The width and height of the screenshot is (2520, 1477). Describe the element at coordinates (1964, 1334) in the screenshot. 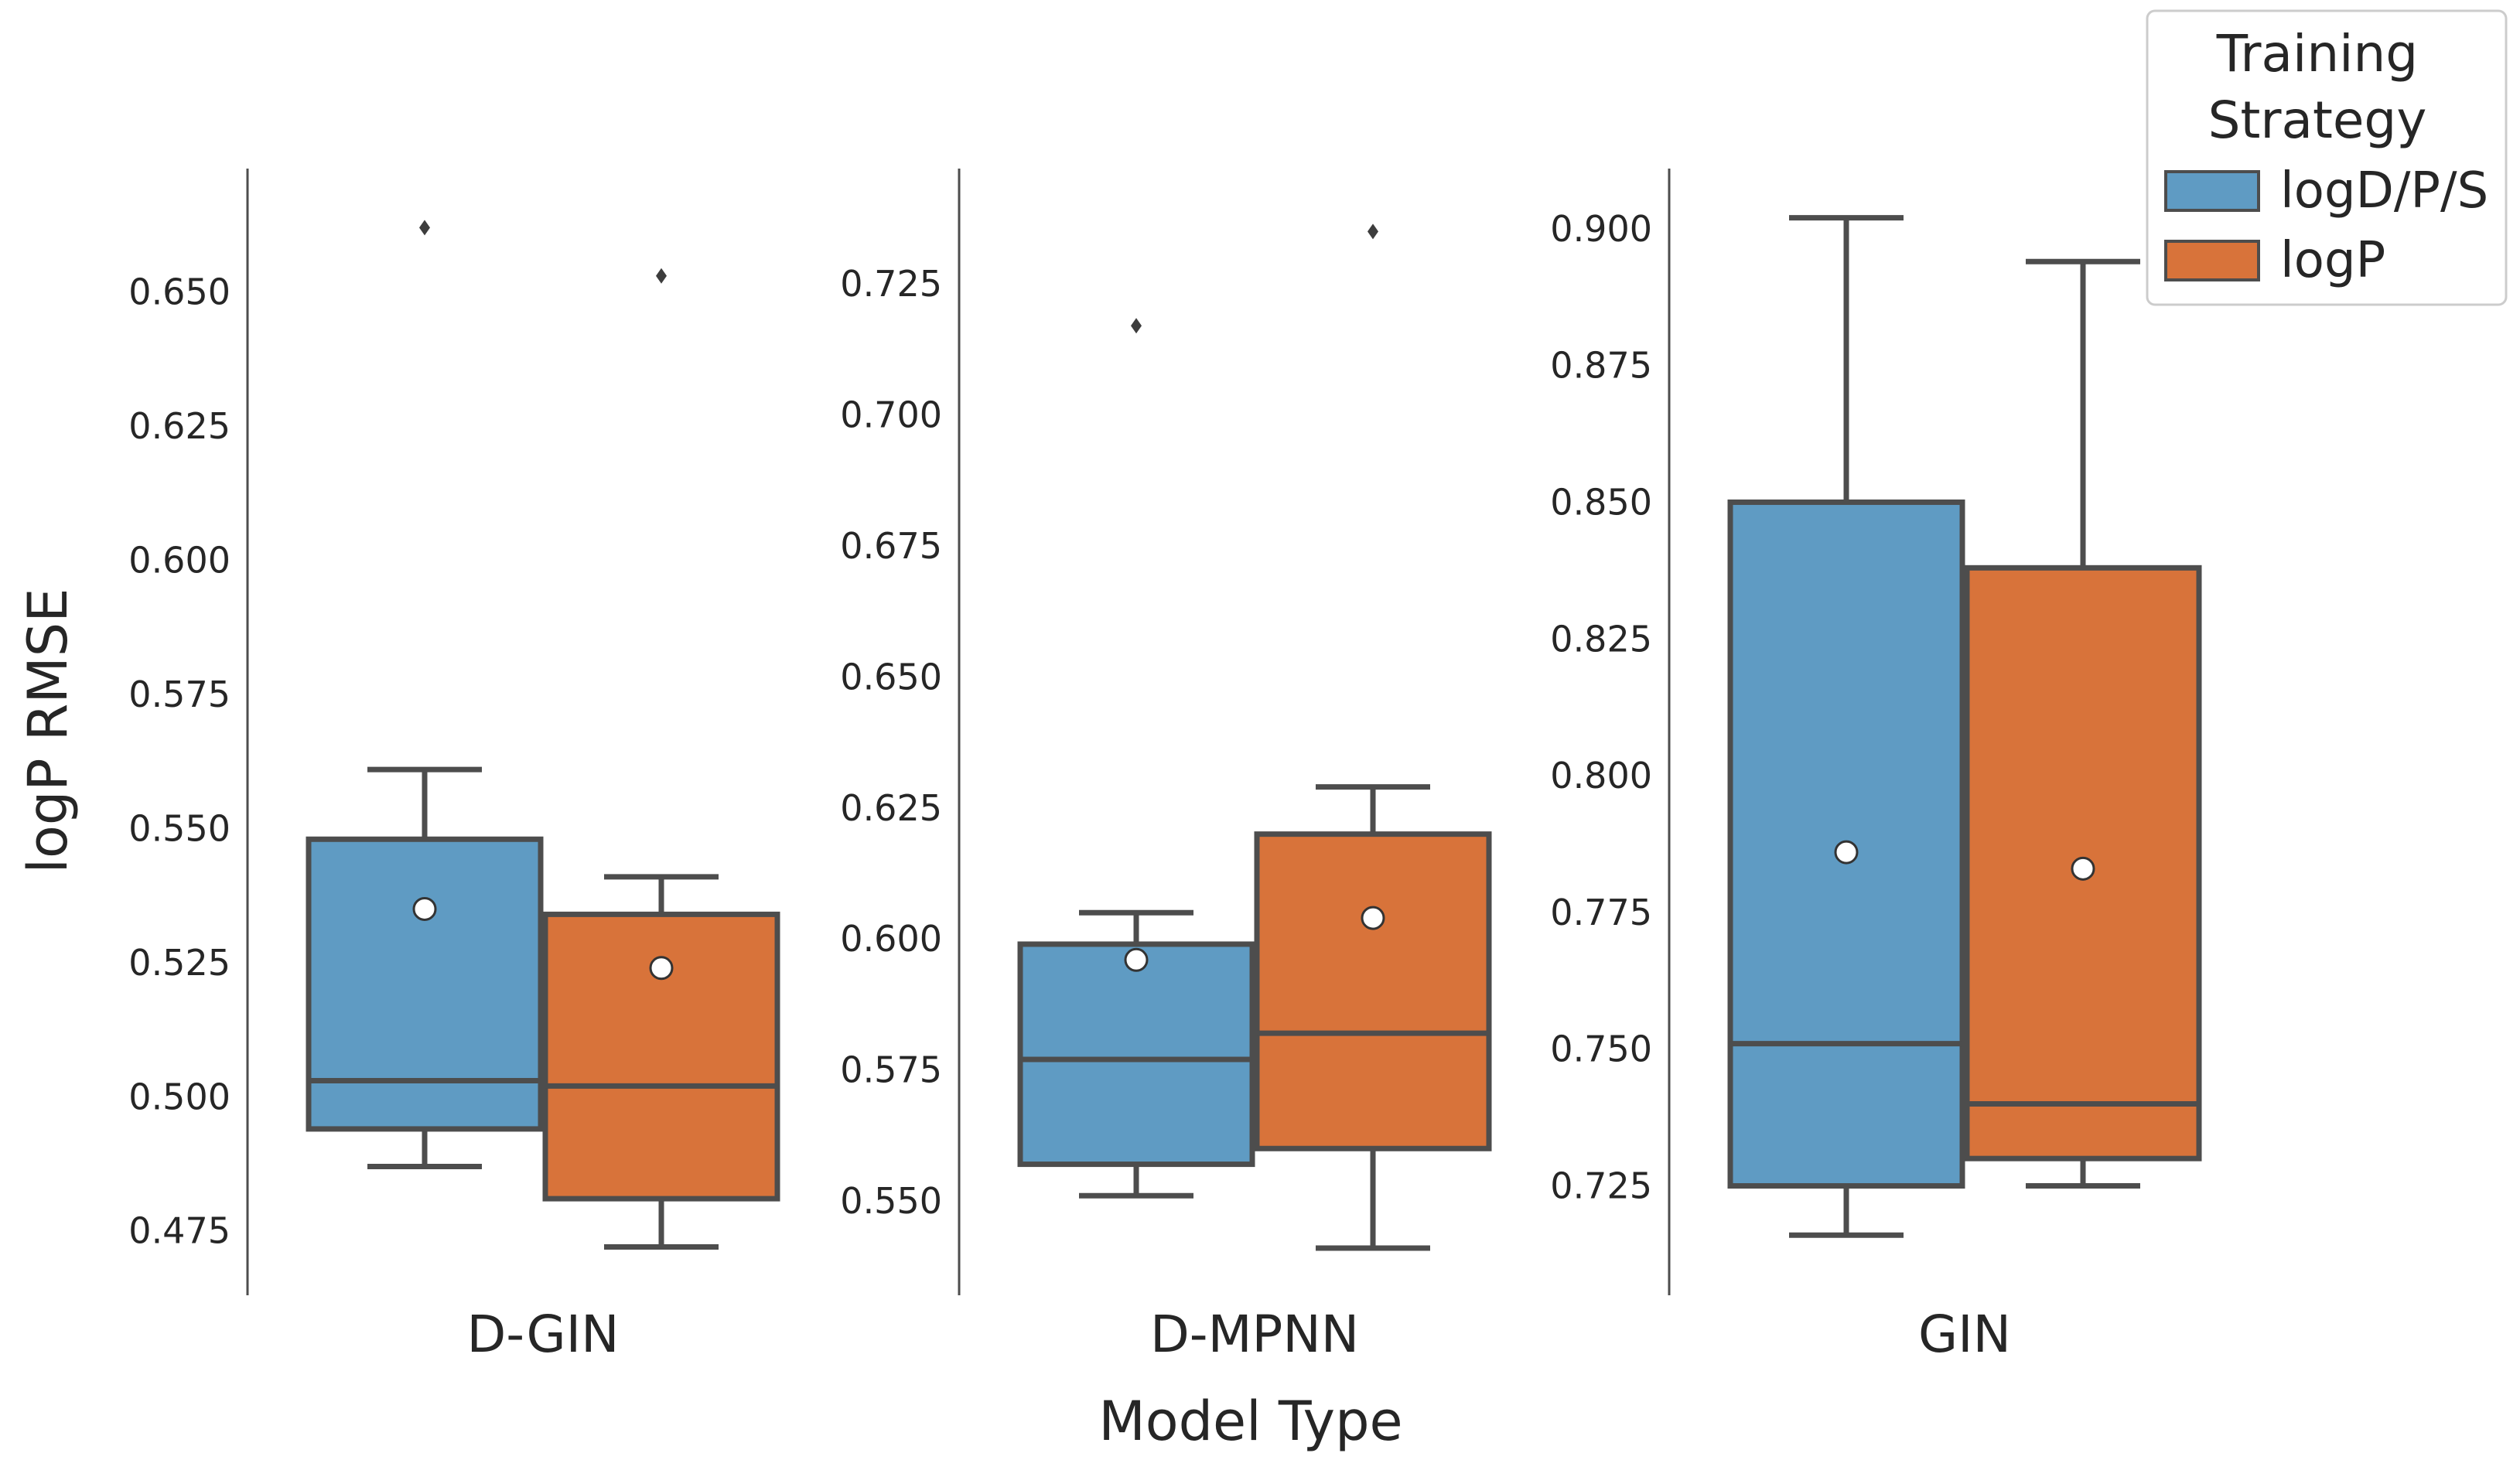

I see `x-category-label: GIN` at that location.